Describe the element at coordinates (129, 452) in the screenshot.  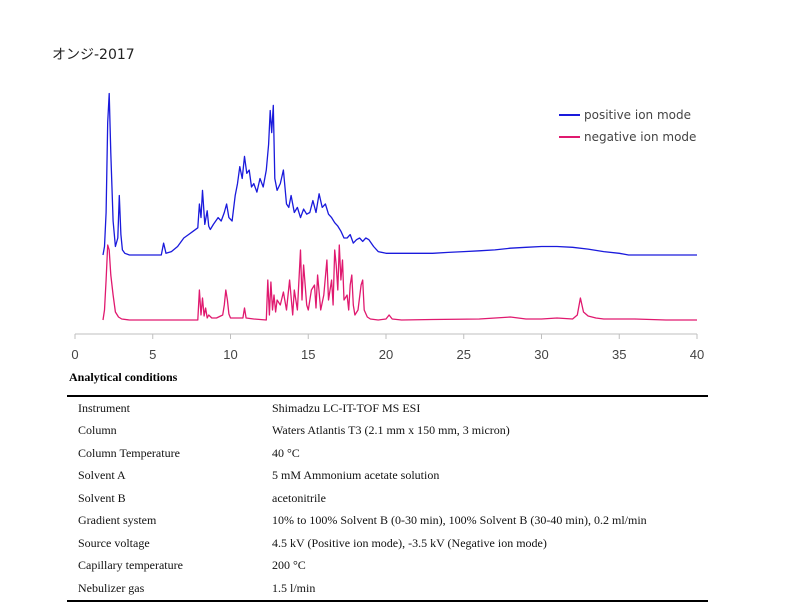
I see `condition-label: Column Temperature` at that location.